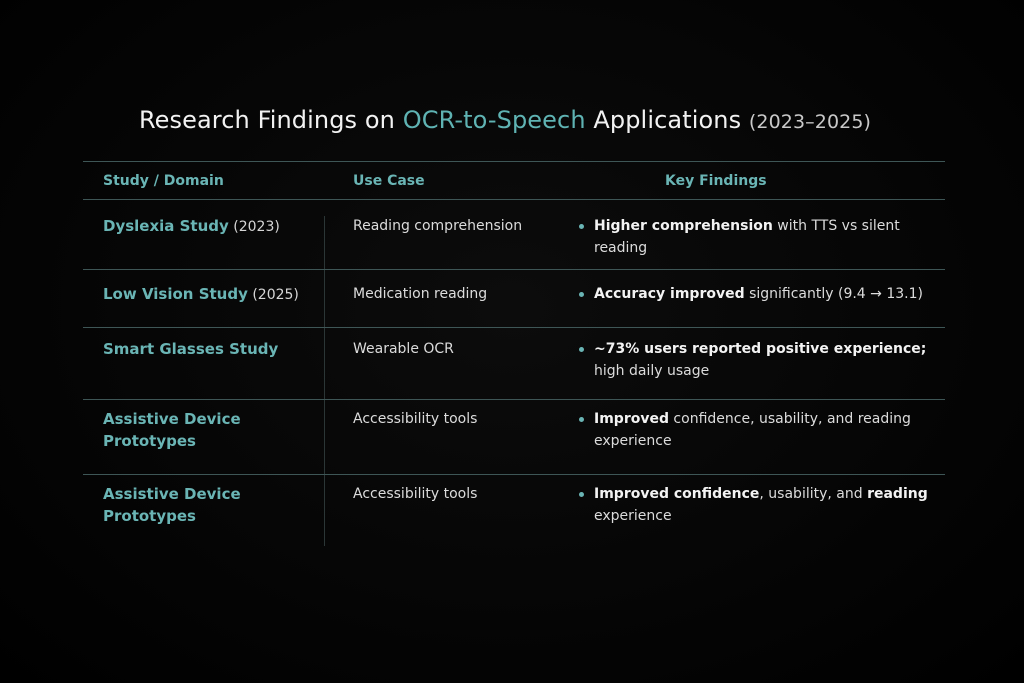  I want to click on title-text-post: Applications, so click(667, 120).